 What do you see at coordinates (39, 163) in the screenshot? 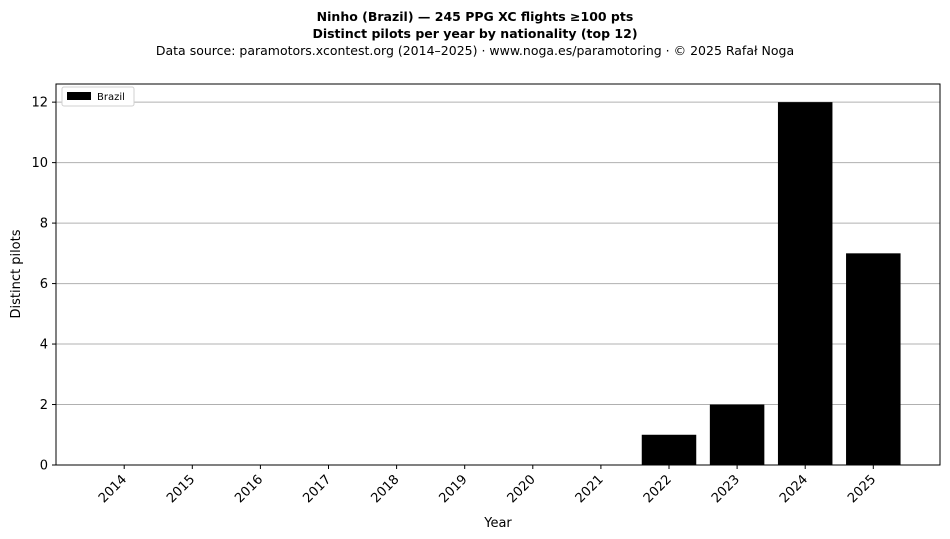
I see `y-tick-label: 10` at bounding box center [39, 163].